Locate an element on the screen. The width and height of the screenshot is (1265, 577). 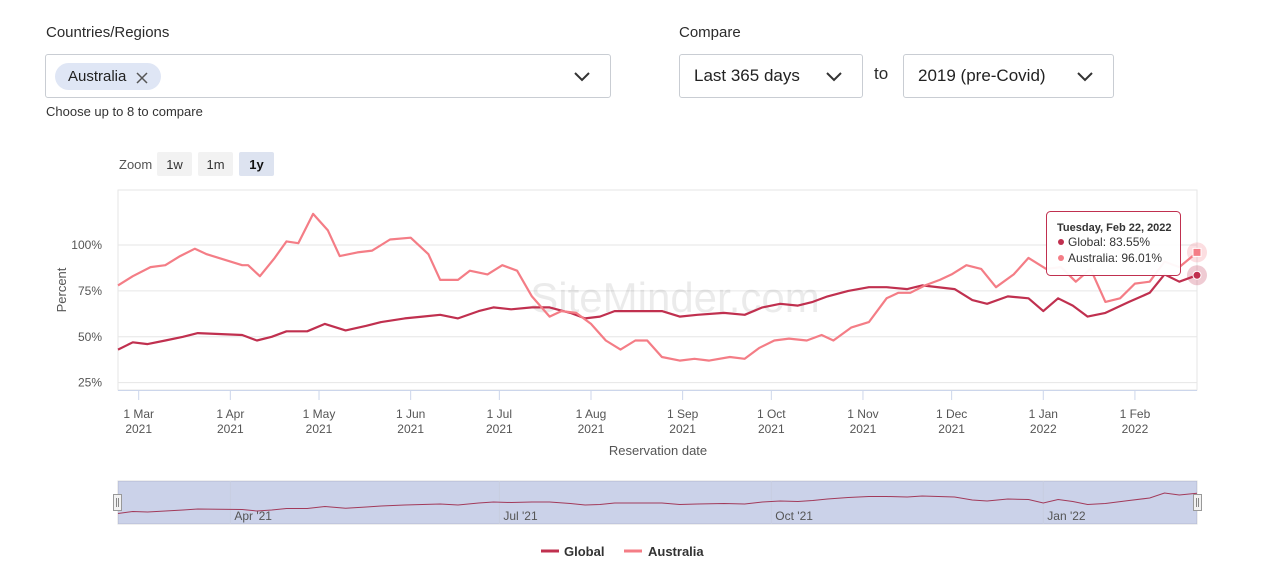
compare-to-select: 2019 (pre-Covid) is located at coordinates (1008, 76).